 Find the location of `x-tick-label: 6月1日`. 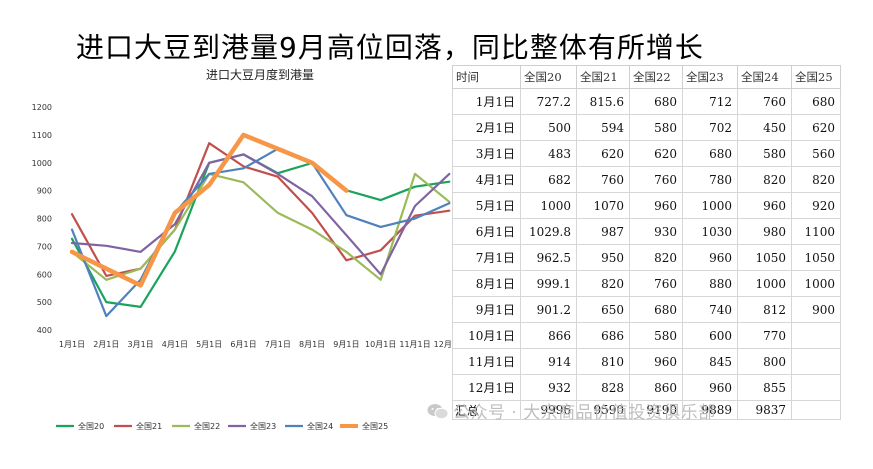

x-tick-label: 6月1日 is located at coordinates (243, 344).